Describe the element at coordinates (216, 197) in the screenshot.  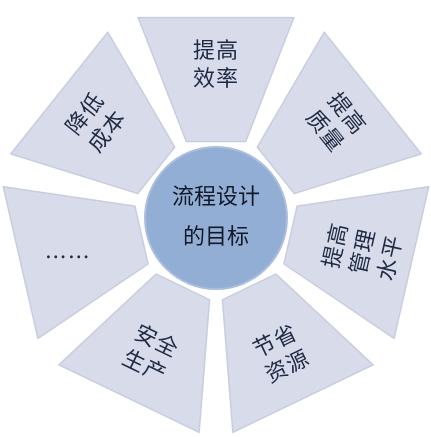
I see `center-label-line-1: 流程设计` at that location.